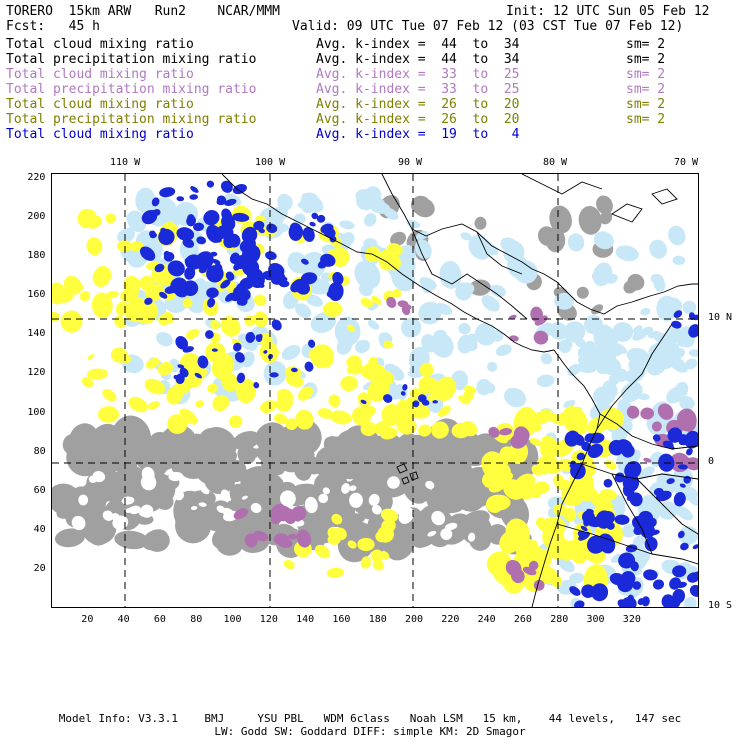  Describe the element at coordinates (646, 104) in the screenshot. I see `legend-smoothing: sm= 2` at that location.